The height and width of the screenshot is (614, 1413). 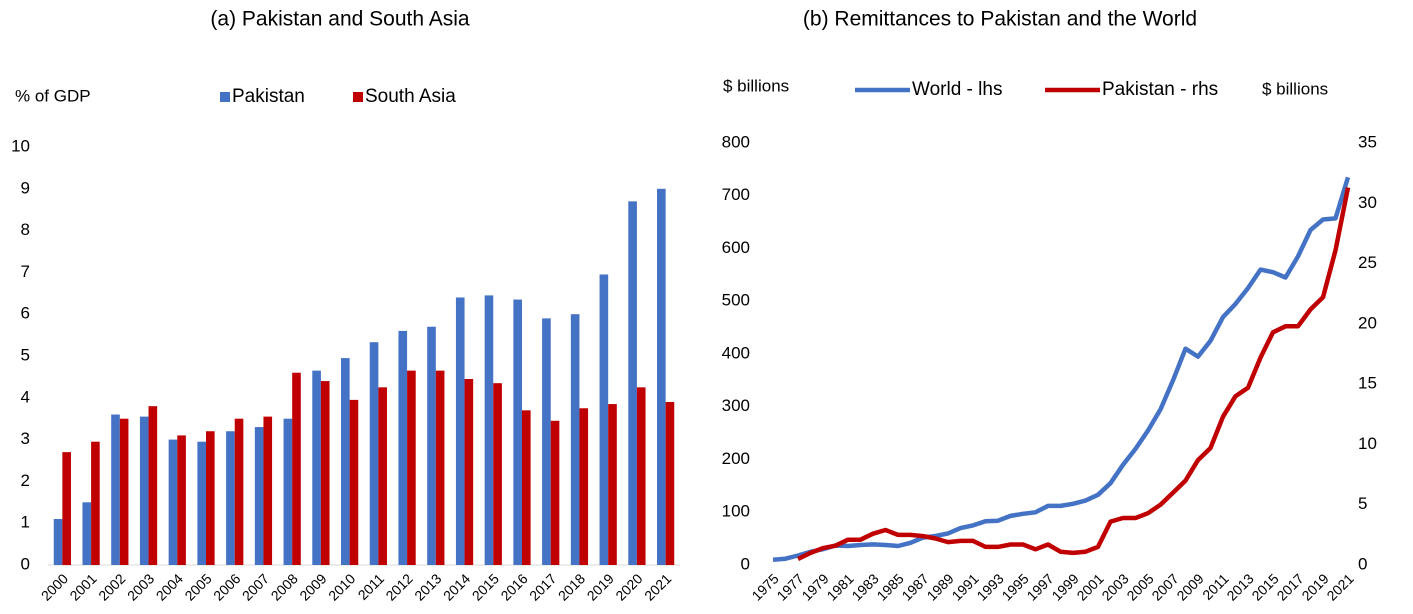 I want to click on x-tick-label: 2006, so click(x=226, y=586).